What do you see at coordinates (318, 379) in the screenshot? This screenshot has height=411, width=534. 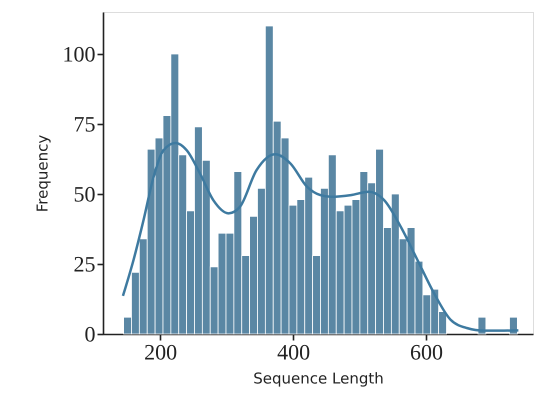 I see `x-axis-title: Sequence Length` at bounding box center [318, 379].